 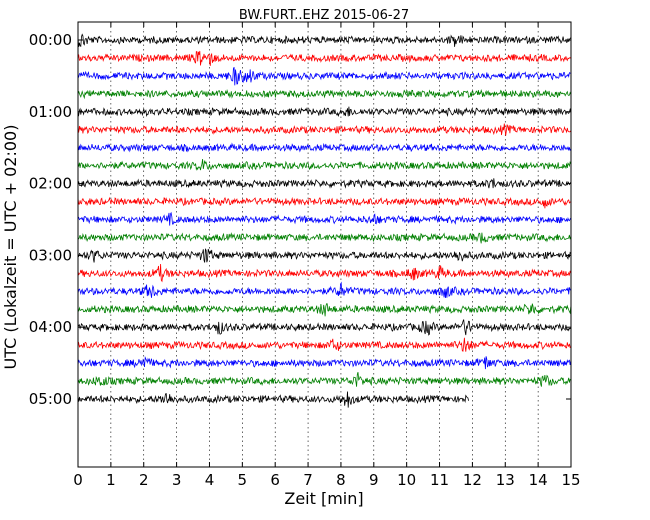 I want to click on y-tick-label: 04:00, so click(x=50, y=327).